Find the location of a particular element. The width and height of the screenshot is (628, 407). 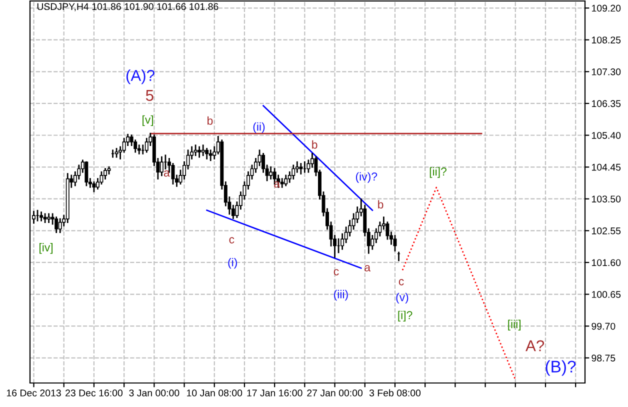

annotation: (iv)? is located at coordinates (367, 177).